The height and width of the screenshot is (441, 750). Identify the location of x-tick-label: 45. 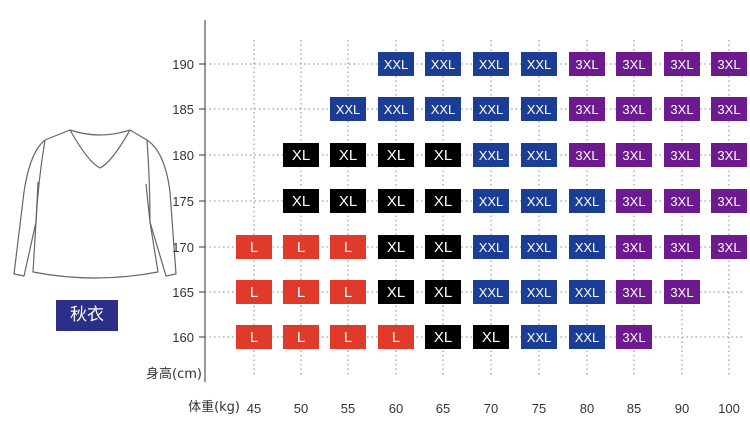
(254, 408).